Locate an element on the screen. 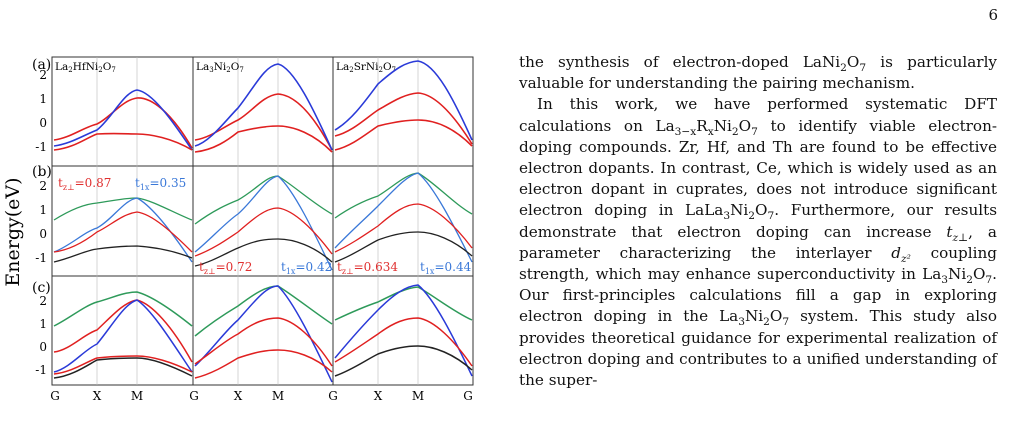 This screenshot has width=1018, height=433. column-titles: La2HfNi2O7 La3Ni2O7 La2SrNi2O7 is located at coordinates (225, 67).